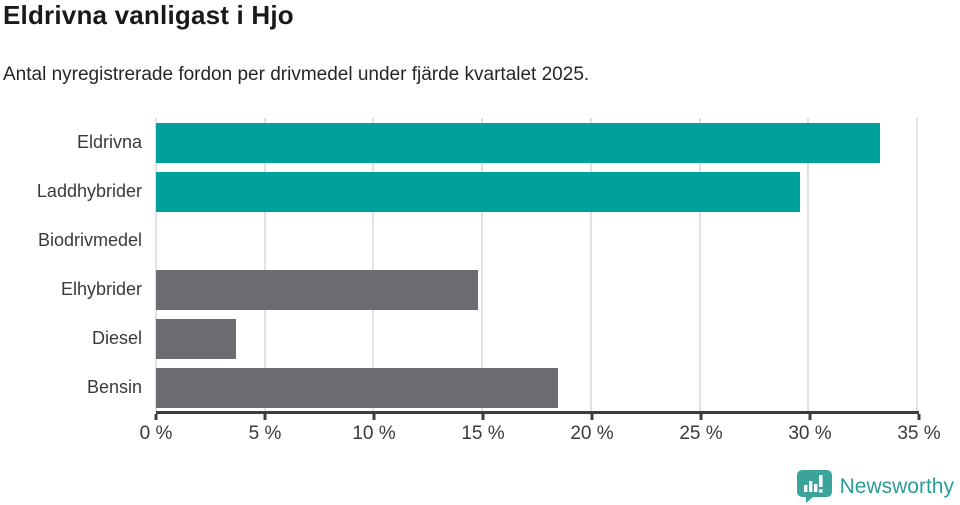  What do you see at coordinates (148, 15) in the screenshot?
I see `chart-title: Eldrivna vanligast i Hjo` at bounding box center [148, 15].